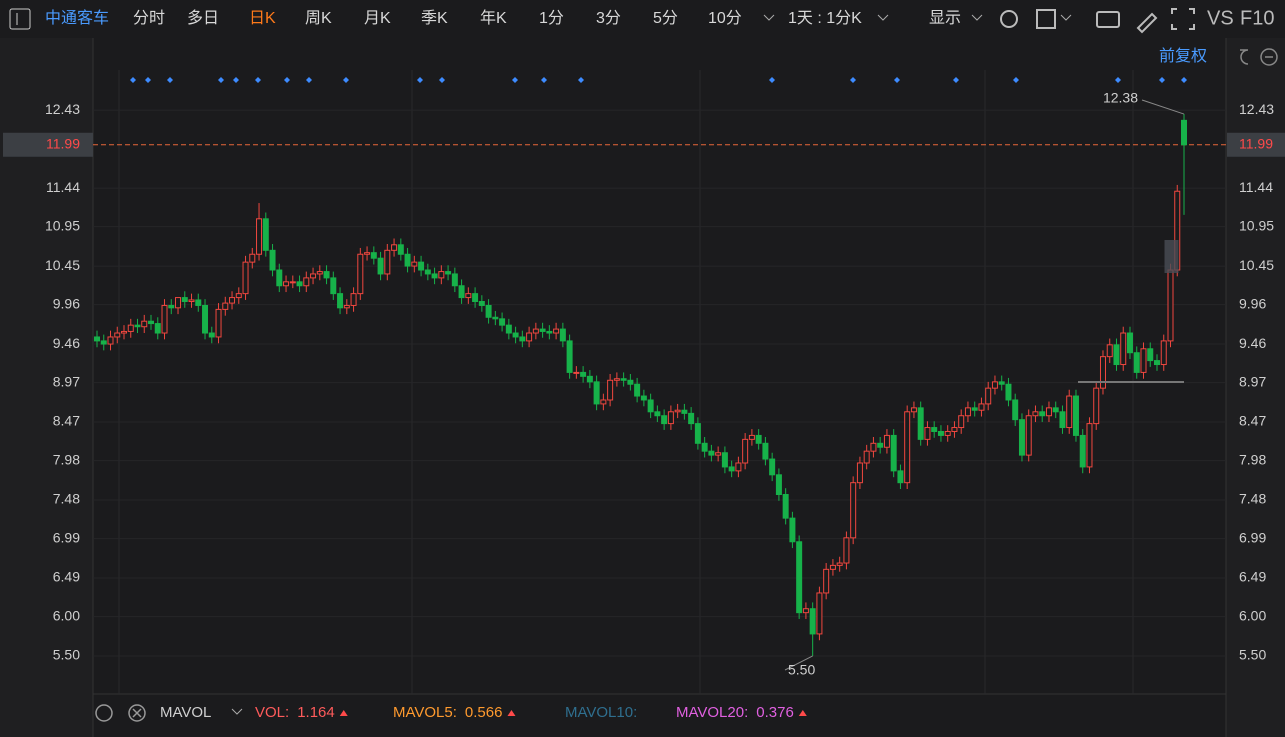 This screenshot has height=737, width=1285. Describe the element at coordinates (1269, 57) in the screenshot. I see `zoom-out-icon` at that location.